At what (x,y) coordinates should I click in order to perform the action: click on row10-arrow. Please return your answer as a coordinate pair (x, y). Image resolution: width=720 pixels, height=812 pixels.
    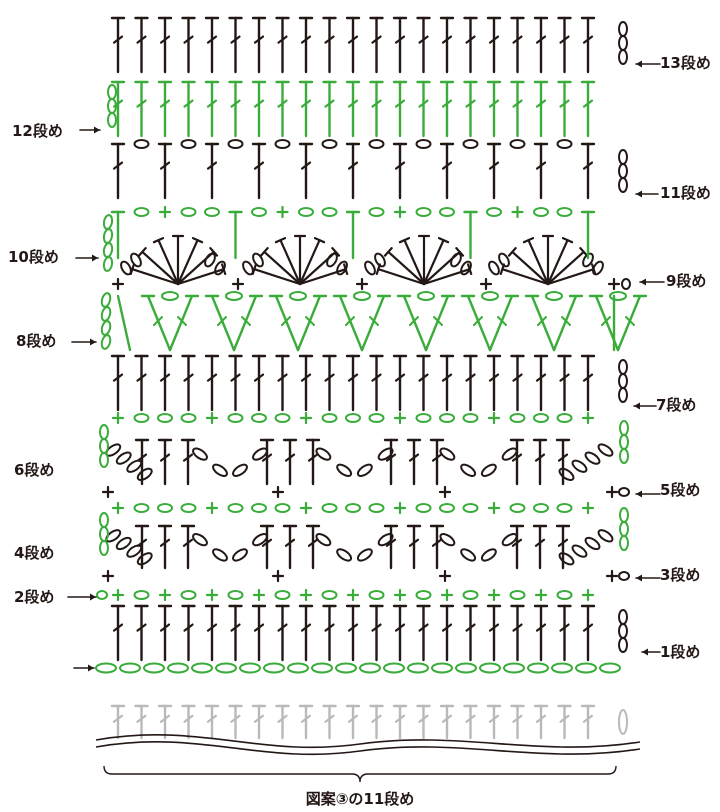
    Looking at the image, I should click on (95, 258).